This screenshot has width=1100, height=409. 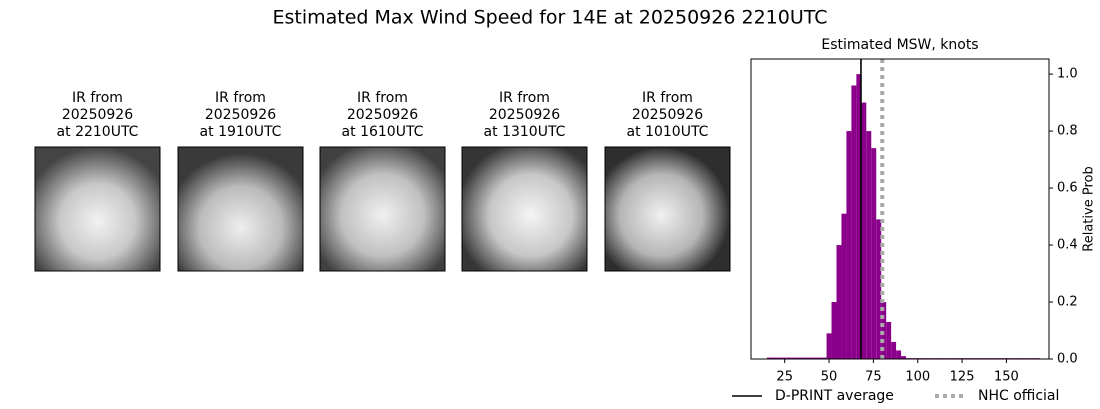 What do you see at coordinates (1018, 396) in the screenshot?
I see `legend-label: NHC official` at bounding box center [1018, 396].